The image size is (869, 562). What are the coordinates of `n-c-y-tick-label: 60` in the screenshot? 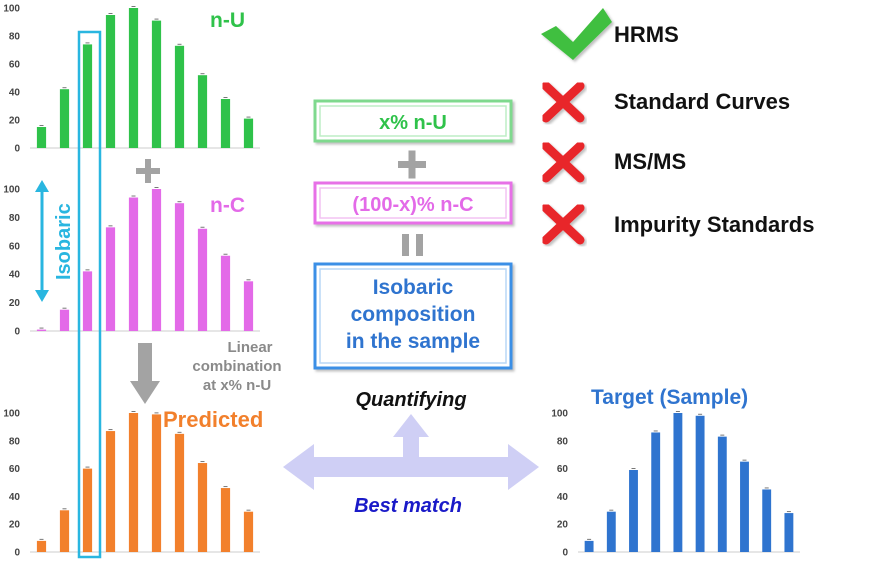 It's located at (15, 246).